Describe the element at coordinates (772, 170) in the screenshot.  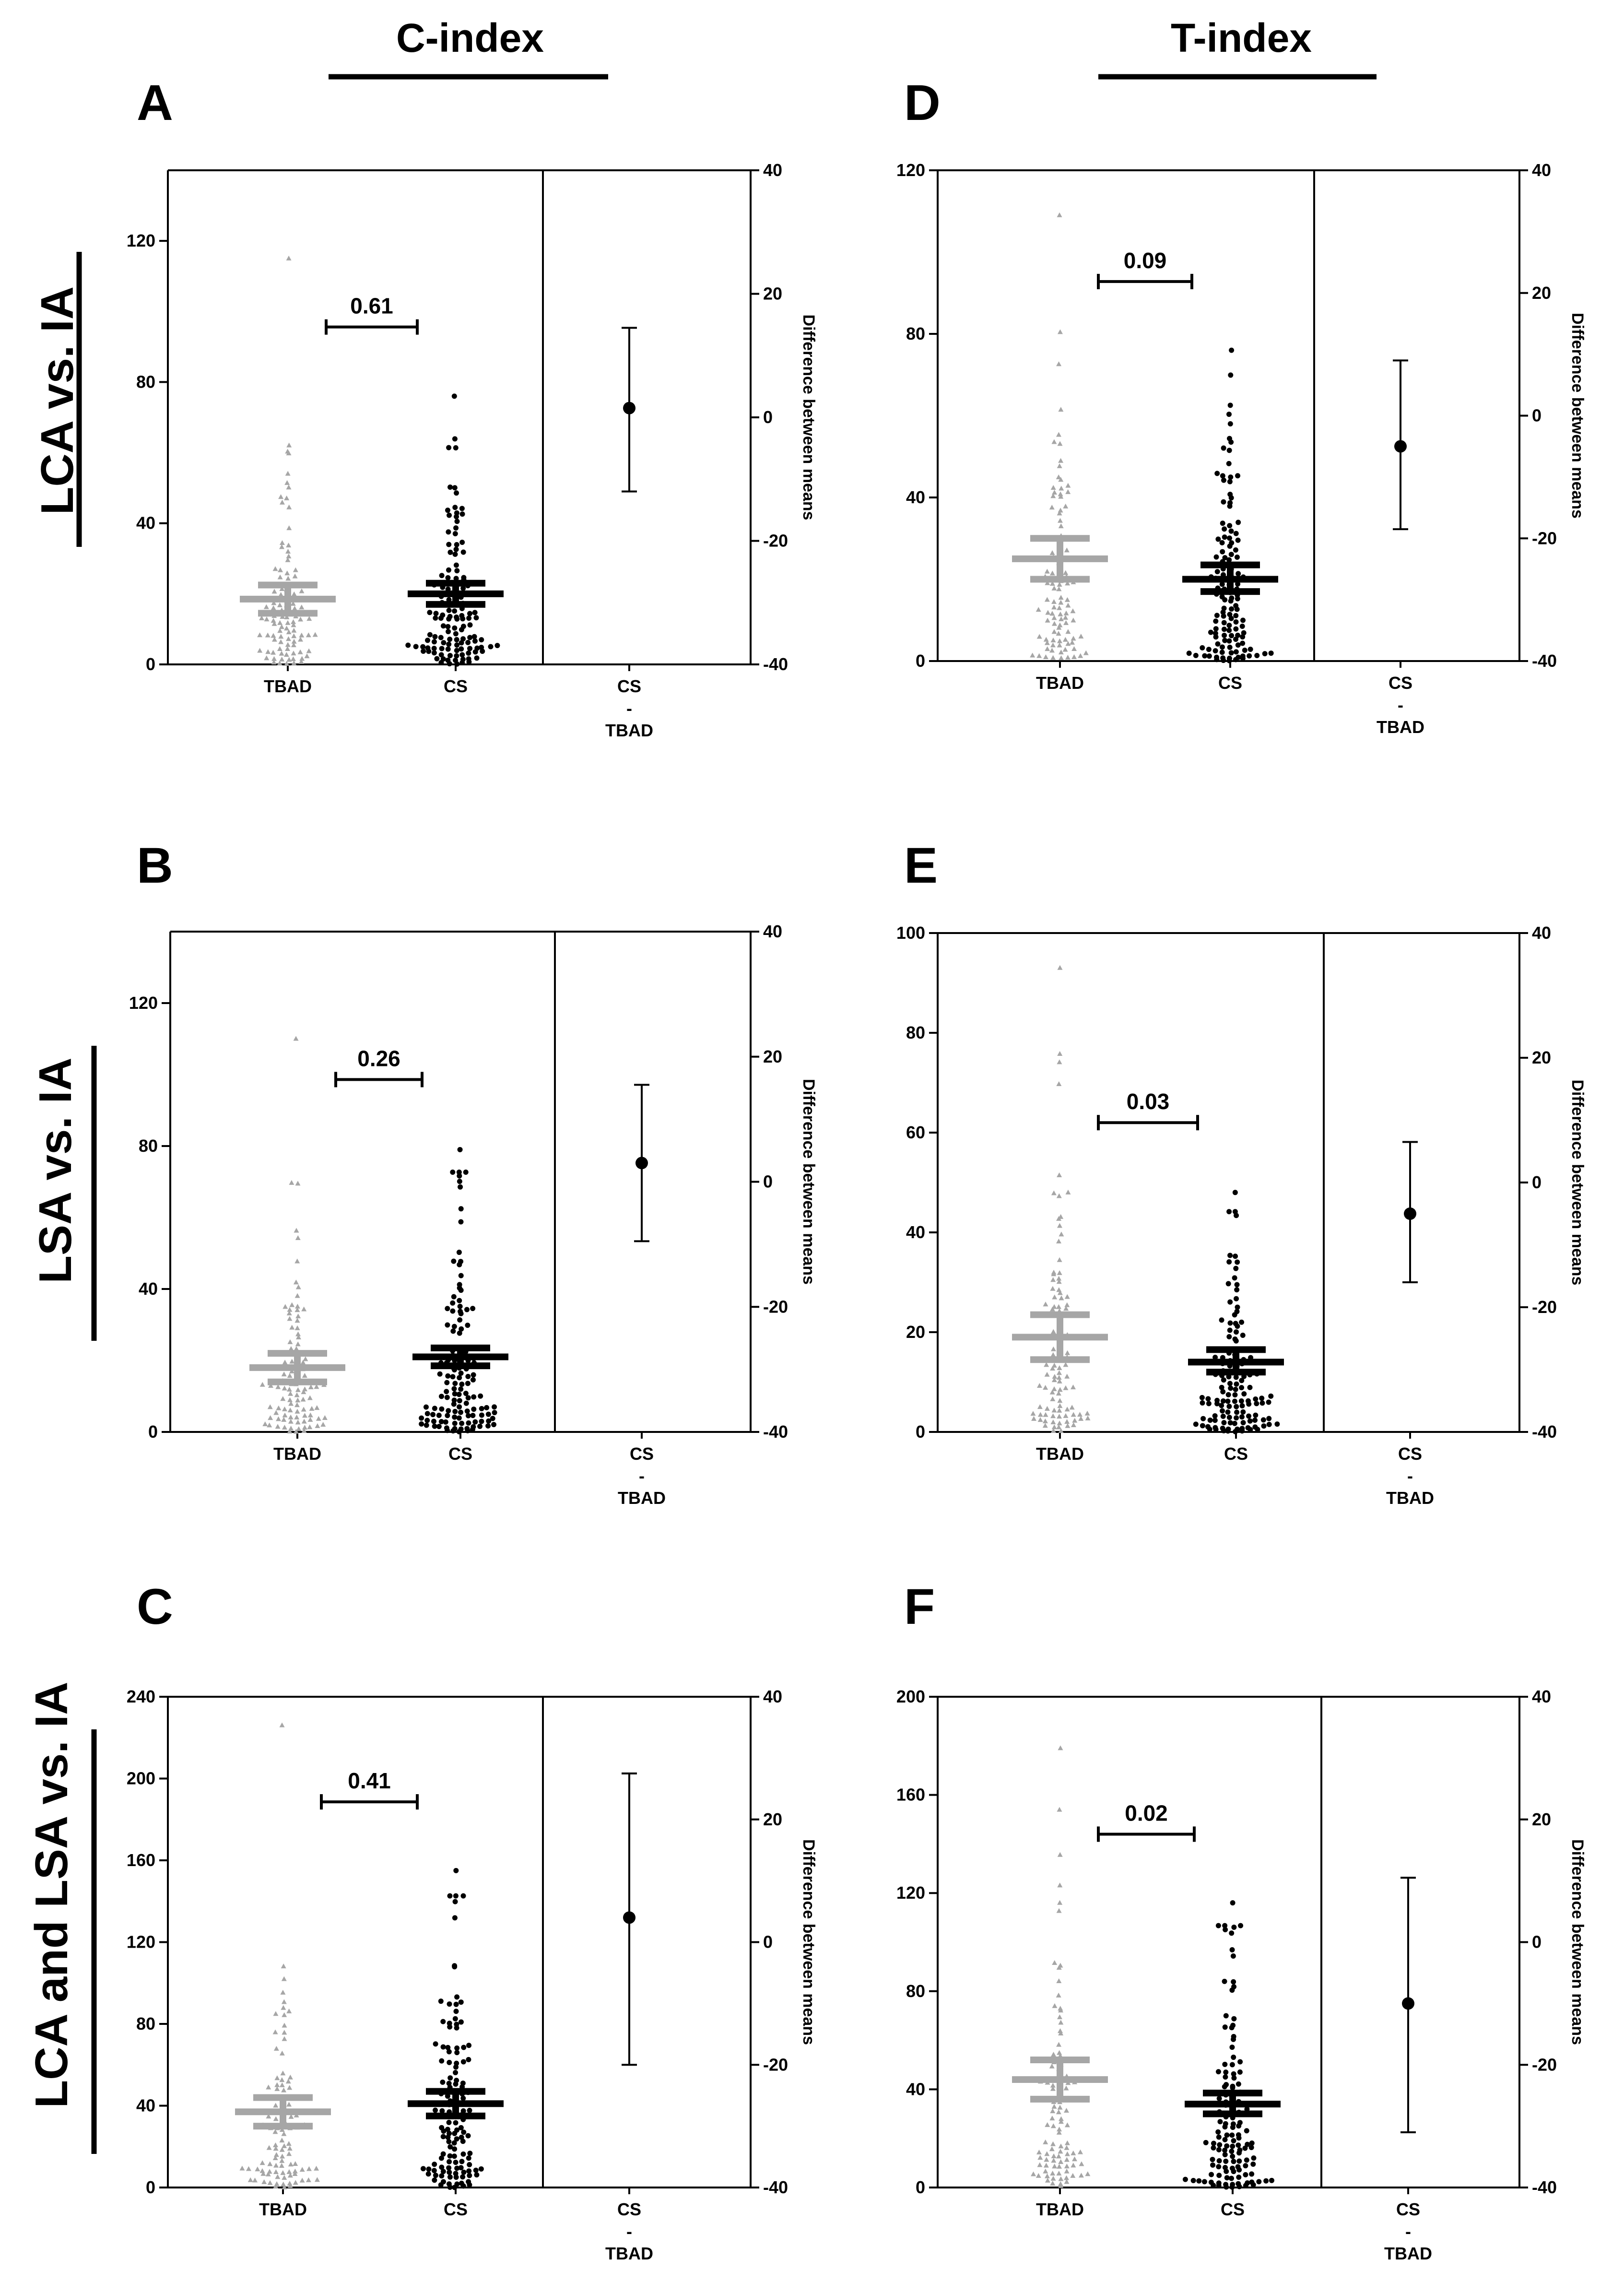
I see `y2-tick-label: 40` at that location.